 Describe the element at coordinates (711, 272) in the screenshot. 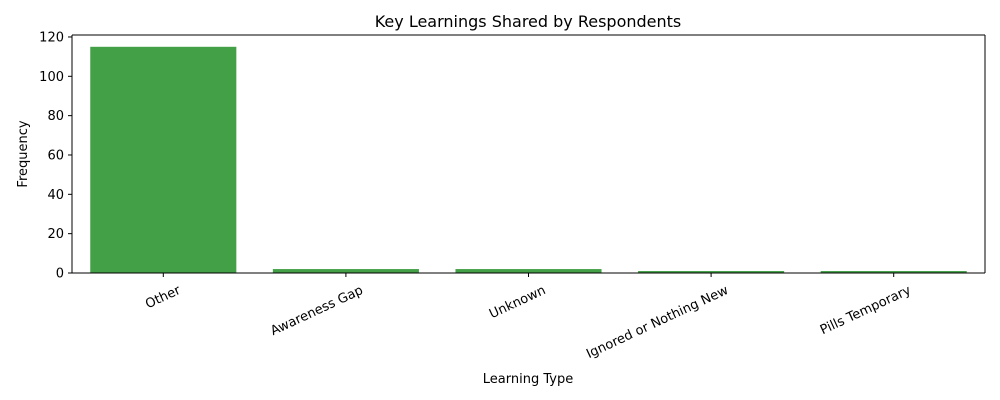

I see `bar-ignored-or-nothing-new` at that location.